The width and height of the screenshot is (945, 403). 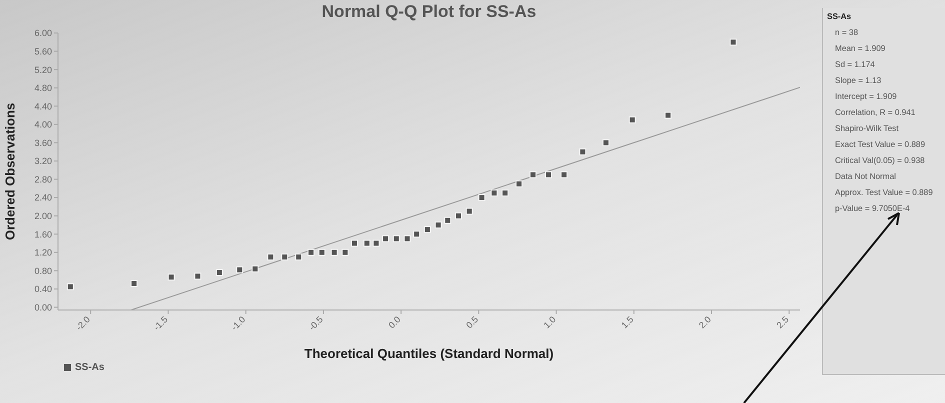 What do you see at coordinates (43, 271) in the screenshot?
I see `y-tick-label: 0.80` at bounding box center [43, 271].